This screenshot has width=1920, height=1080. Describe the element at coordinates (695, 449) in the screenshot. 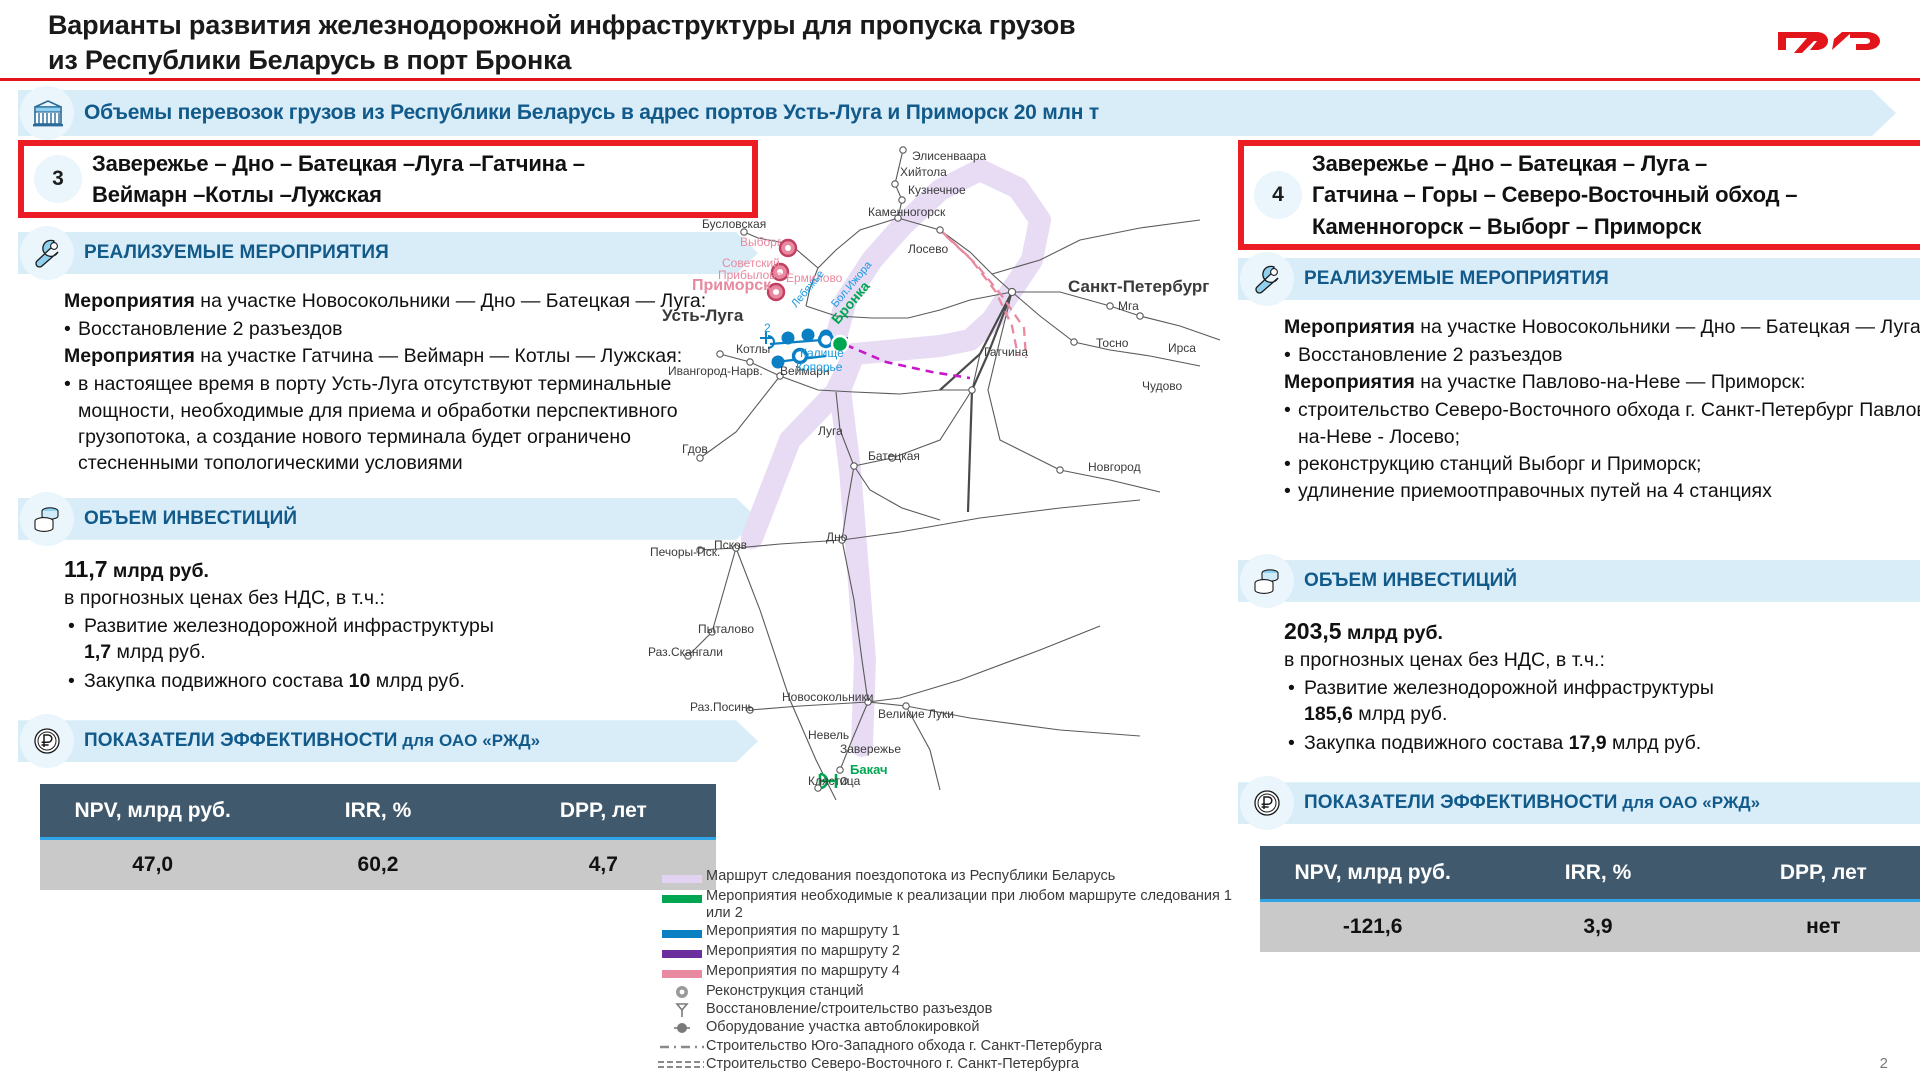

I see `map-label: Гдов` at that location.